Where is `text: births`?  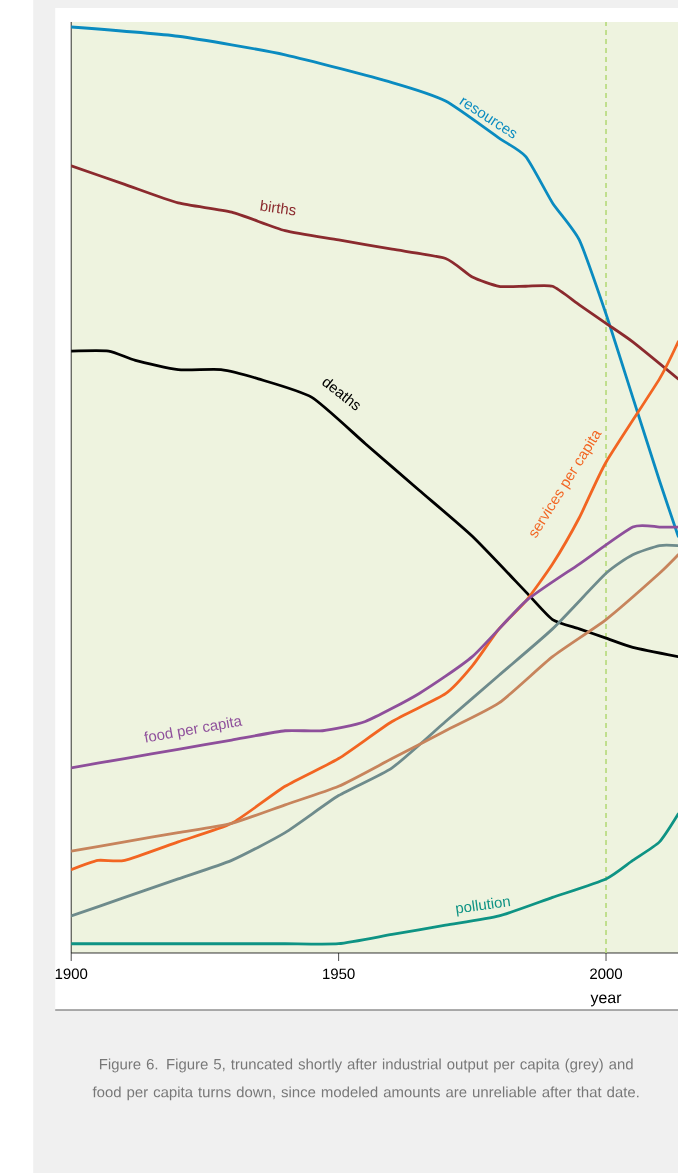 text: births is located at coordinates (278, 207).